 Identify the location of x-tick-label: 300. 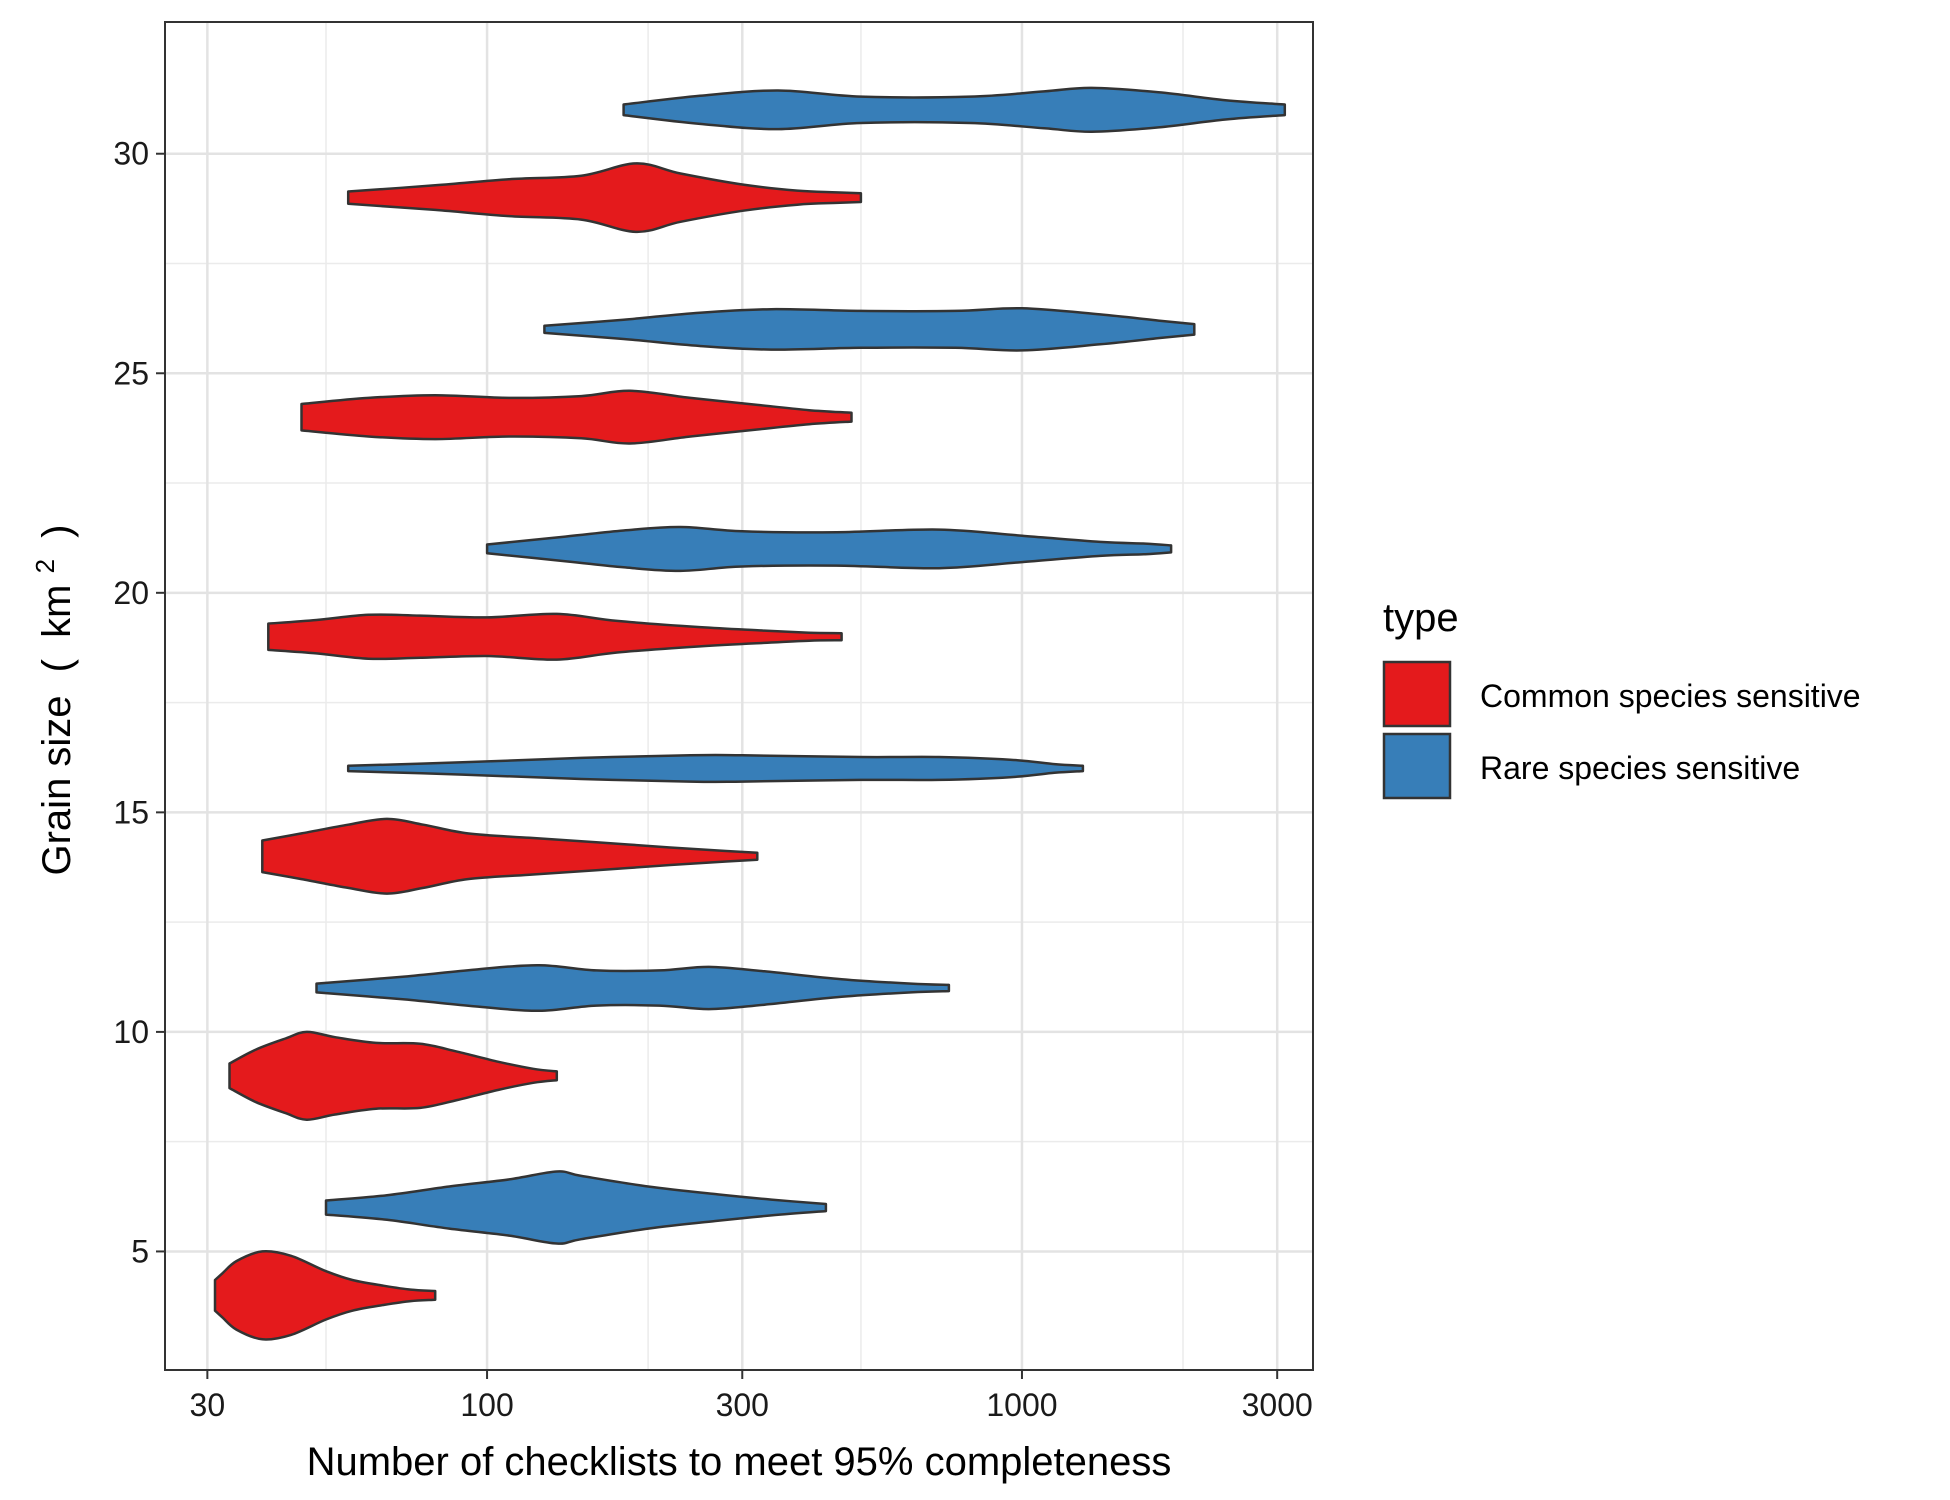
(742, 1405).